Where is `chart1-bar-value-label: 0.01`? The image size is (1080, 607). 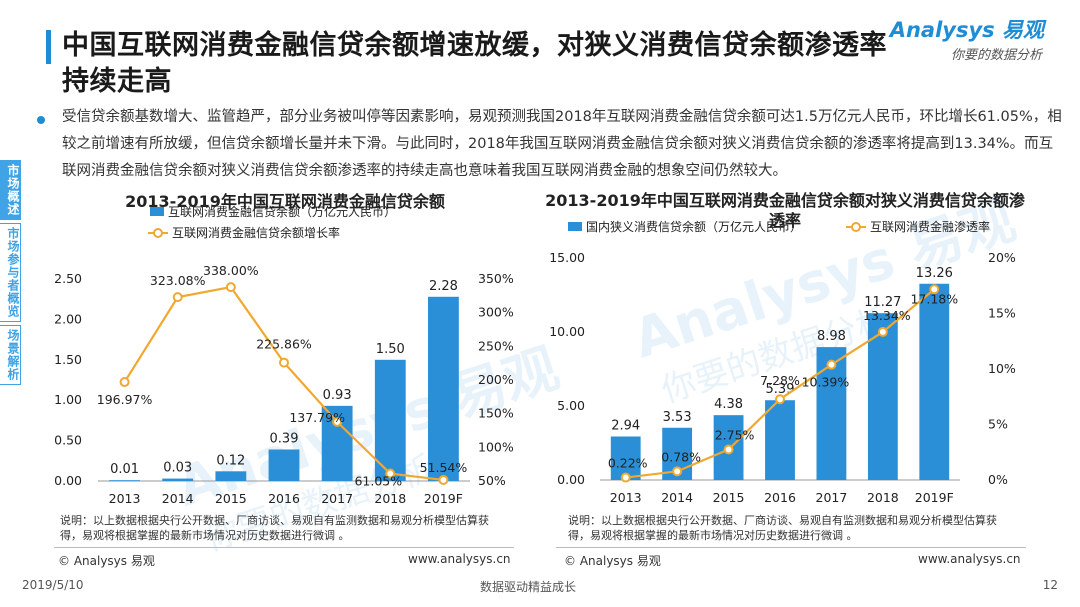
chart1-bar-value-label: 0.01 is located at coordinates (124, 469).